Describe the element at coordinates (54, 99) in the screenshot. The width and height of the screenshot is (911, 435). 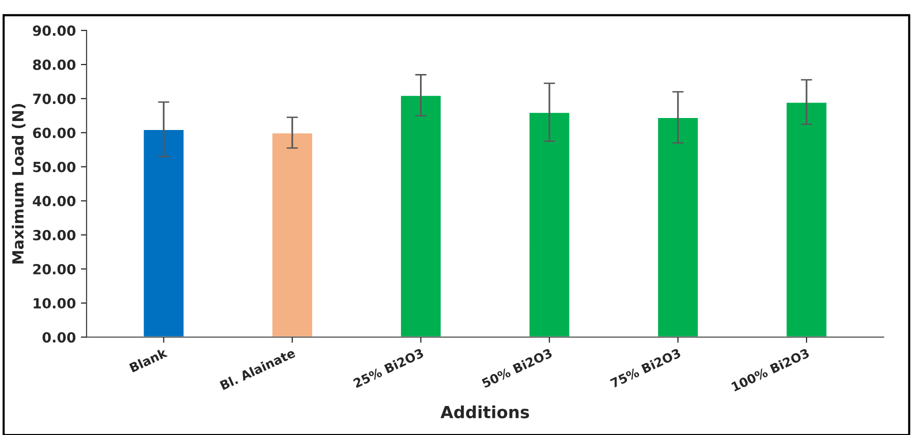
I see `y-tick-label: 70.00` at that location.